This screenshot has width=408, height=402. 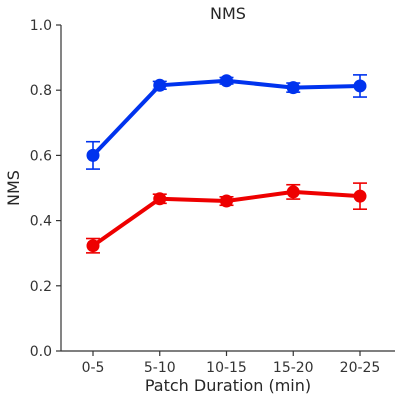 What do you see at coordinates (41, 156) in the screenshot?
I see `y-tick-label: 0.6` at bounding box center [41, 156].